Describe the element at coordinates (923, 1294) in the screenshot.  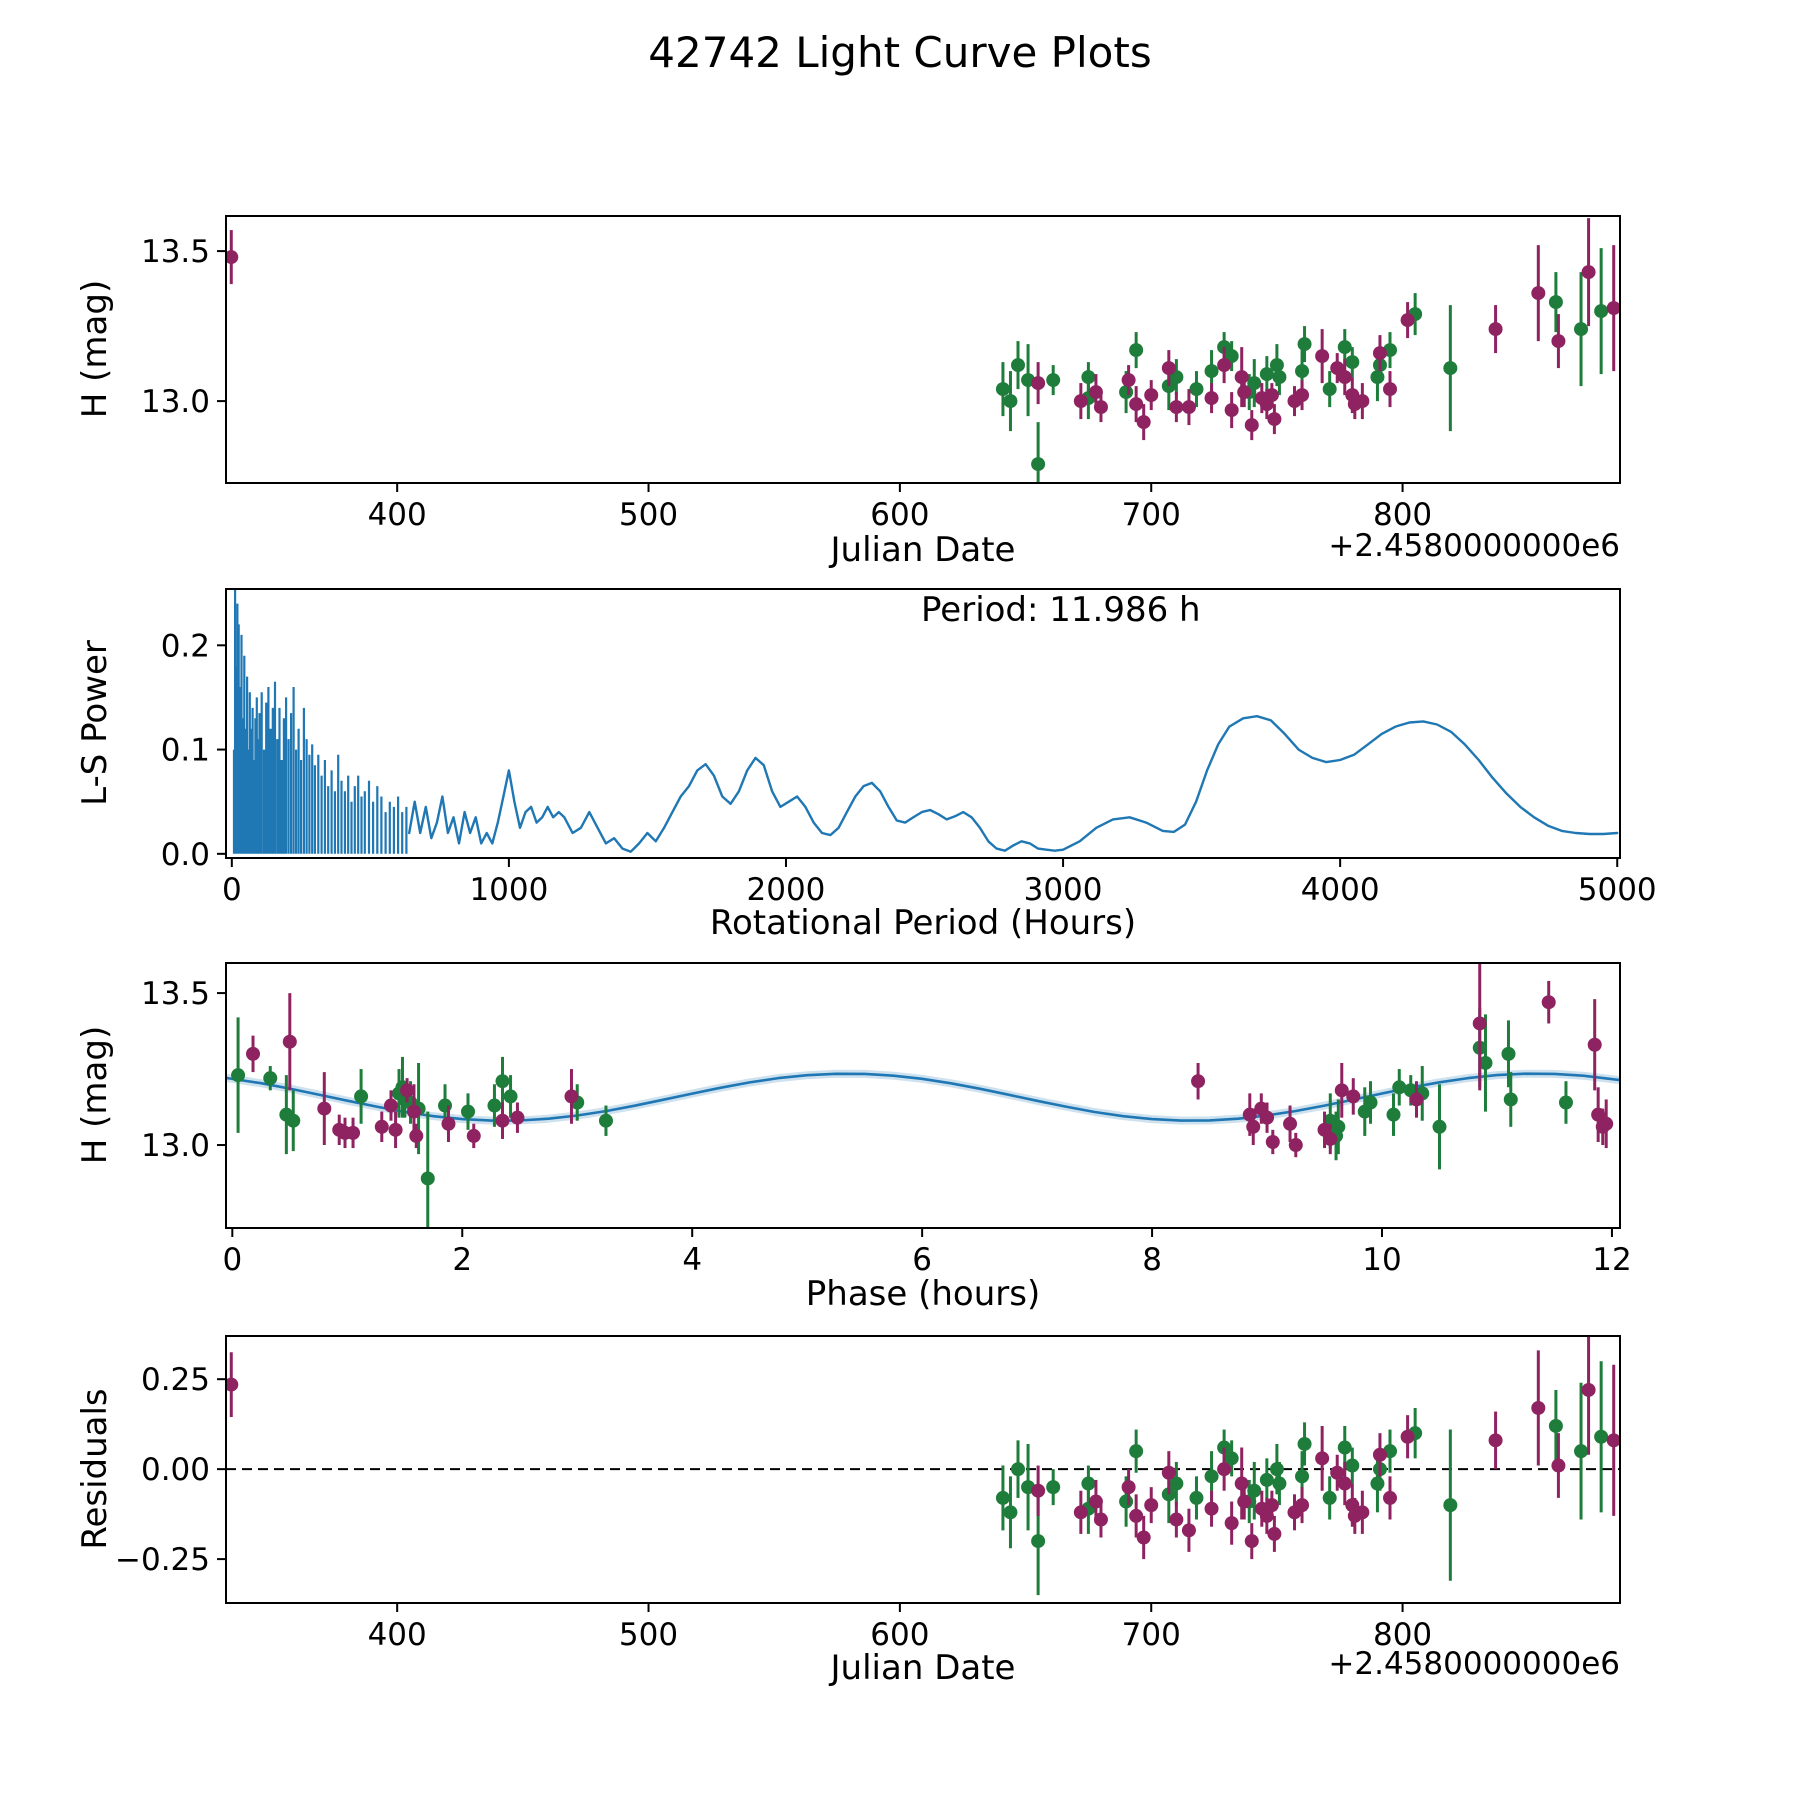
I see `phase-xlabel: Phase (hours)` at that location.